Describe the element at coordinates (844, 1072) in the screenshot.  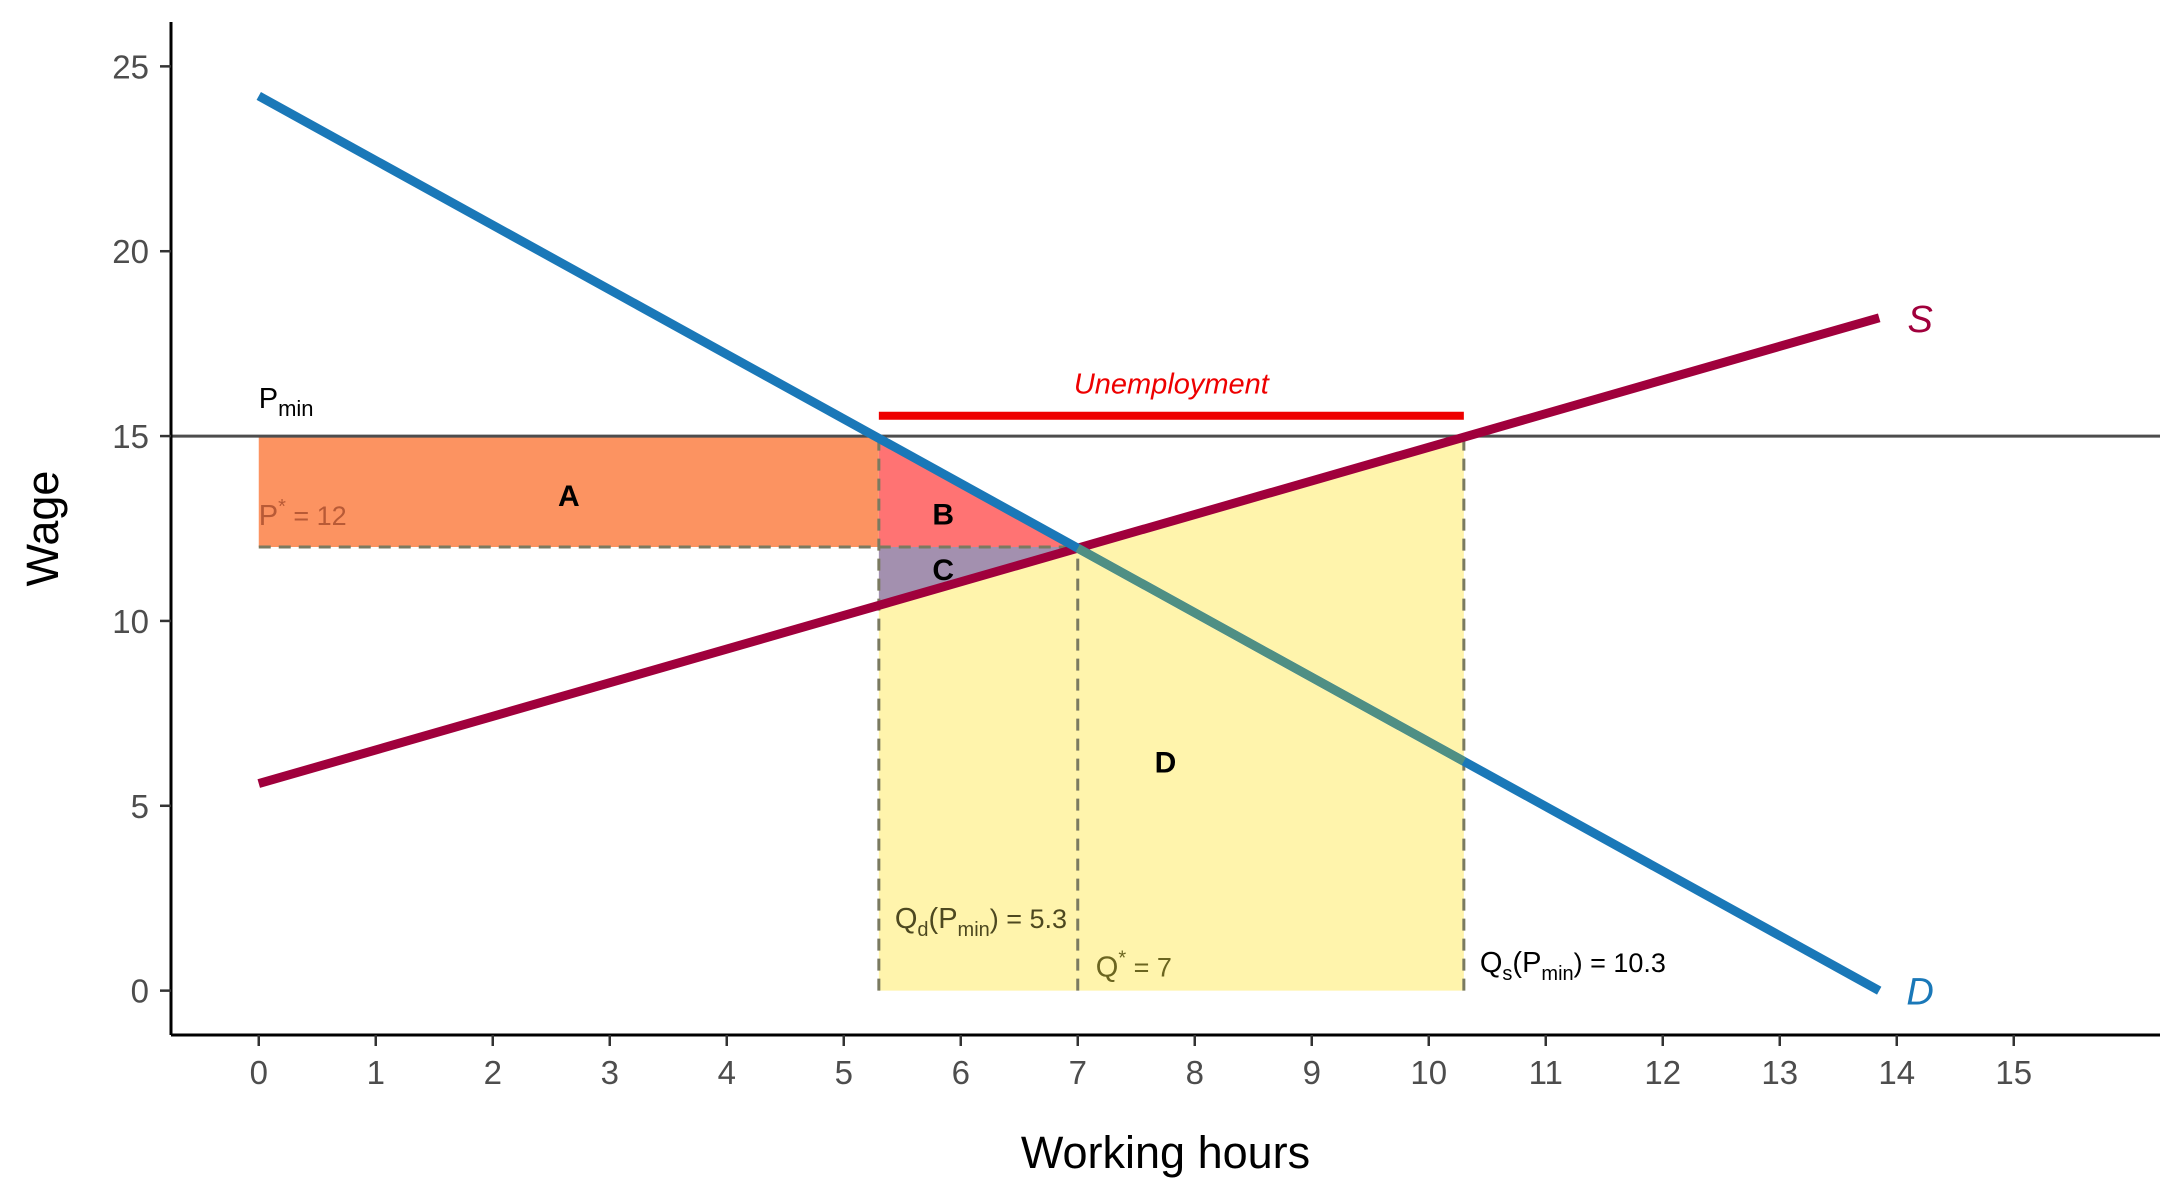
I see `x-tick-label: 5` at that location.